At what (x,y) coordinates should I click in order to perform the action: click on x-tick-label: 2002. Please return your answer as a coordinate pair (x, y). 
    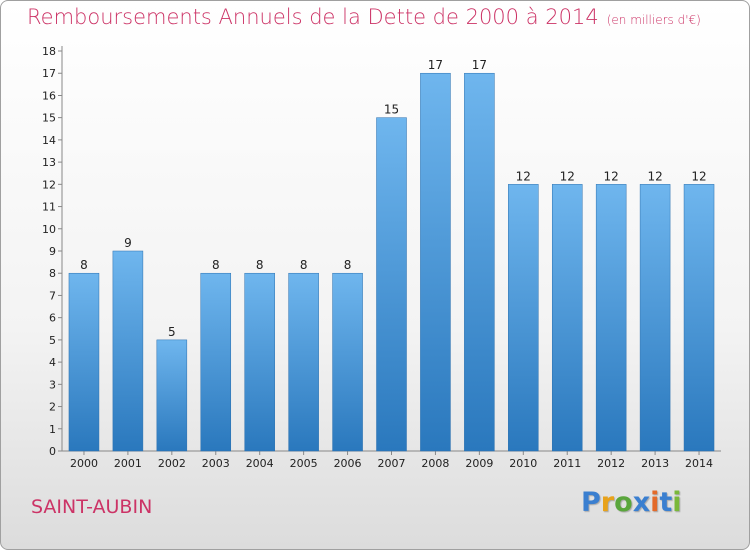
    Looking at the image, I should click on (172, 463).